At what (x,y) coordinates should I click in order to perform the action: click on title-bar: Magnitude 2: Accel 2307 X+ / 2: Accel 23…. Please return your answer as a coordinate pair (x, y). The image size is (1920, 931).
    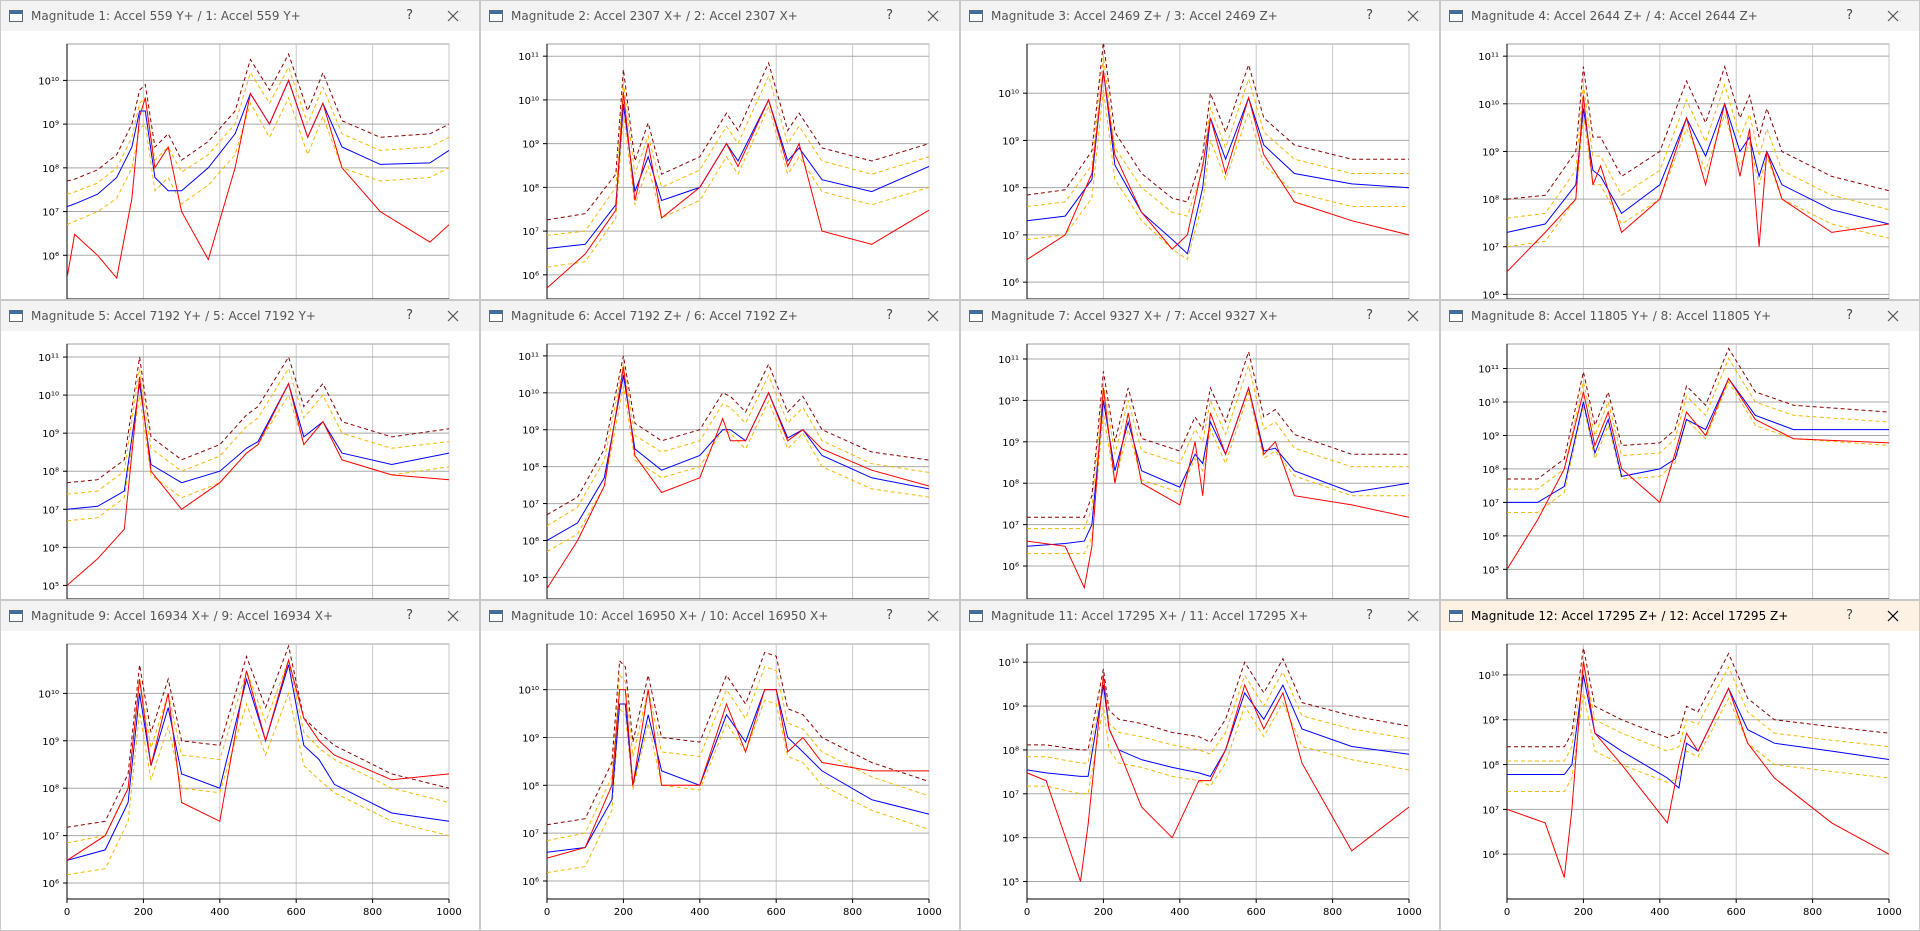
    Looking at the image, I should click on (720, 16).